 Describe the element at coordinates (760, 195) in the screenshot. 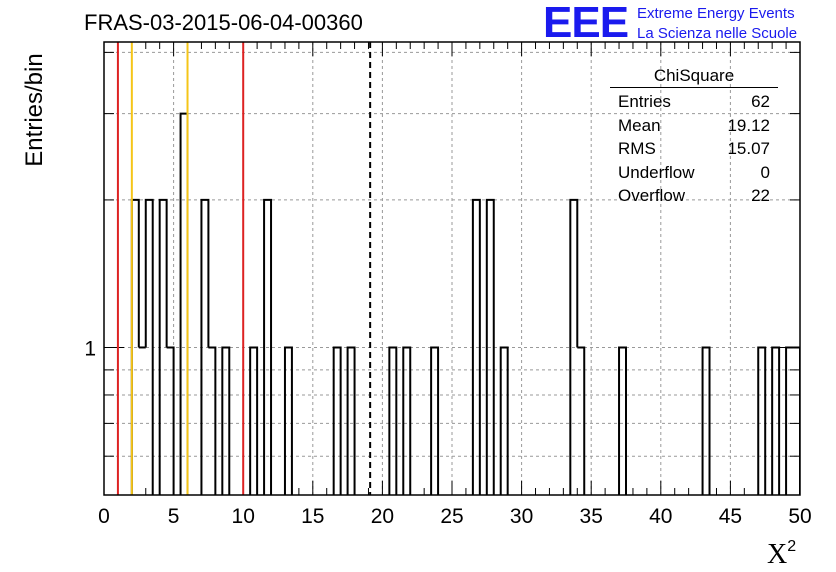

I see `stats-value: 22` at that location.